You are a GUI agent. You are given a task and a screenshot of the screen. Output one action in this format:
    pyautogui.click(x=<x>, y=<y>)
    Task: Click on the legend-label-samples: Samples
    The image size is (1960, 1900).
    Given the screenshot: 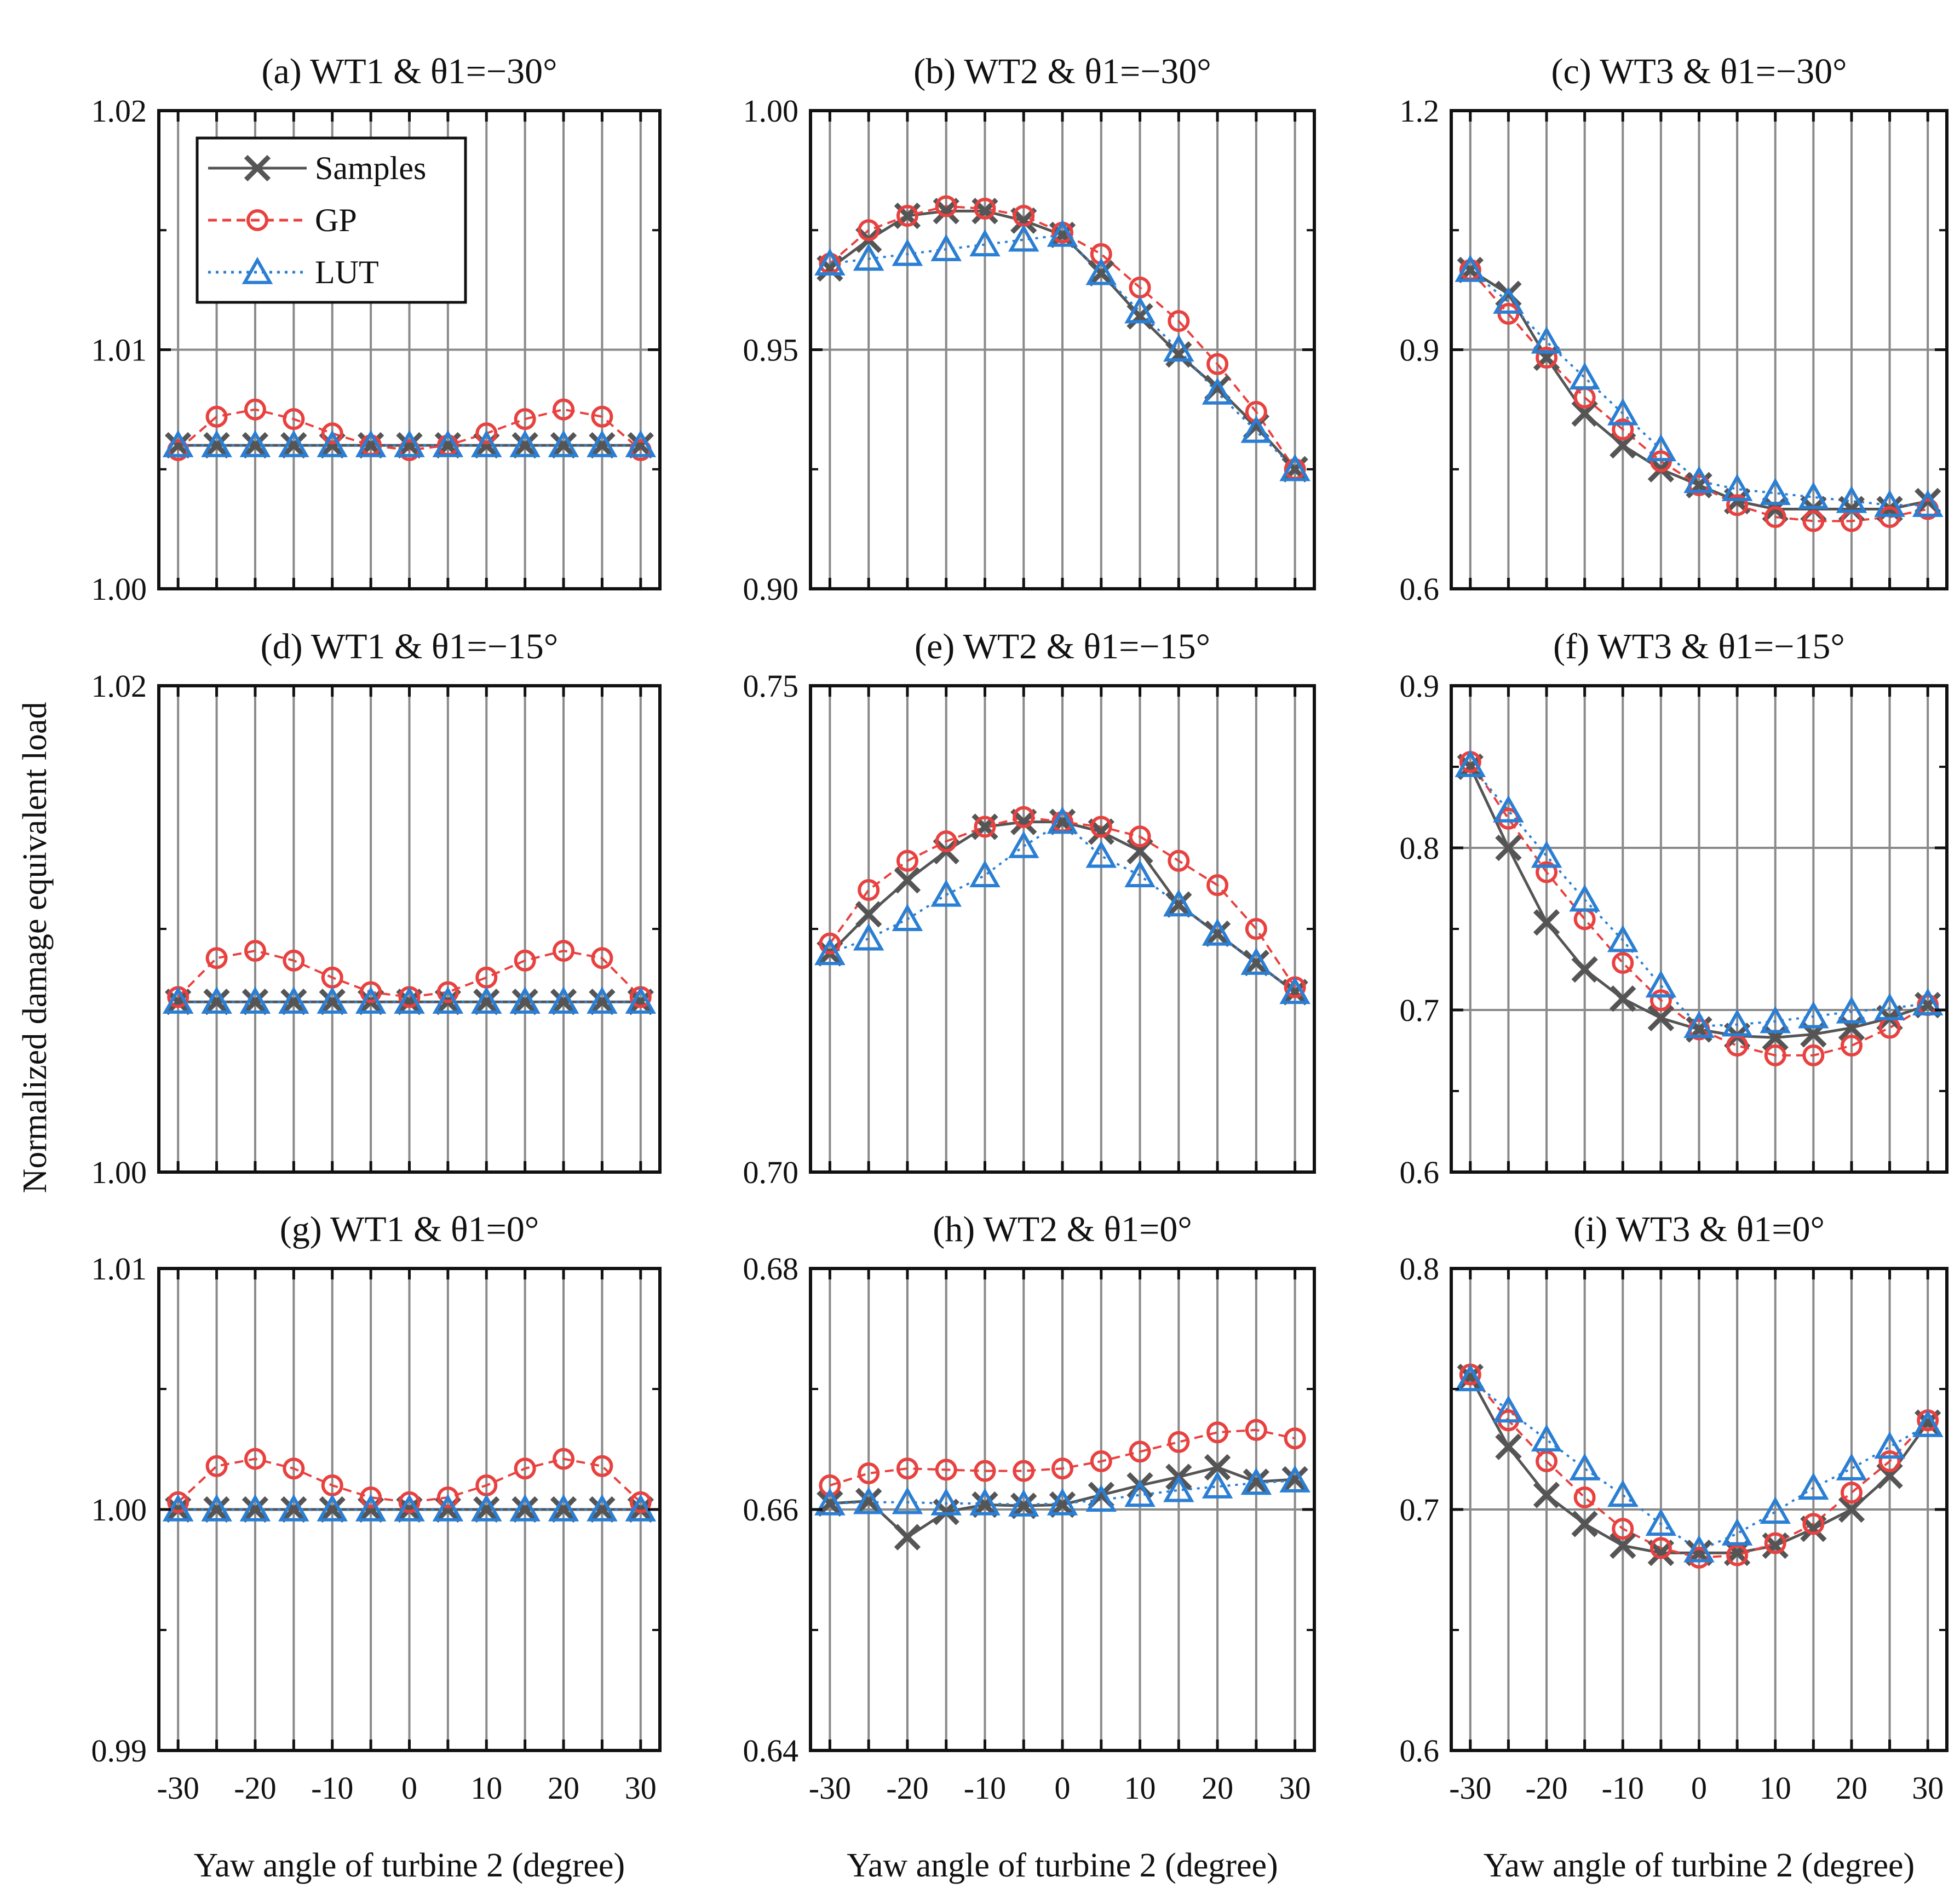 What is the action you would take?
    pyautogui.click(x=370, y=168)
    